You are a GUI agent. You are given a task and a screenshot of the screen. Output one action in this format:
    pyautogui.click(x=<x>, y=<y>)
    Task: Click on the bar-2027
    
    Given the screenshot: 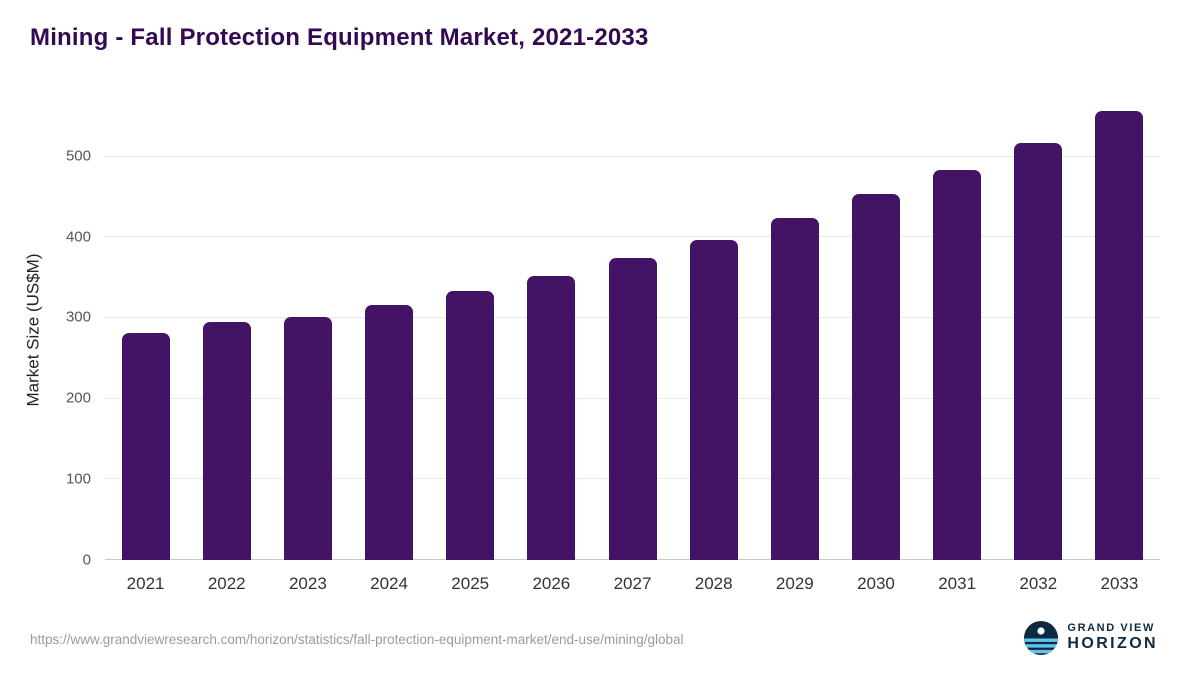 What is the action you would take?
    pyautogui.click(x=632, y=409)
    